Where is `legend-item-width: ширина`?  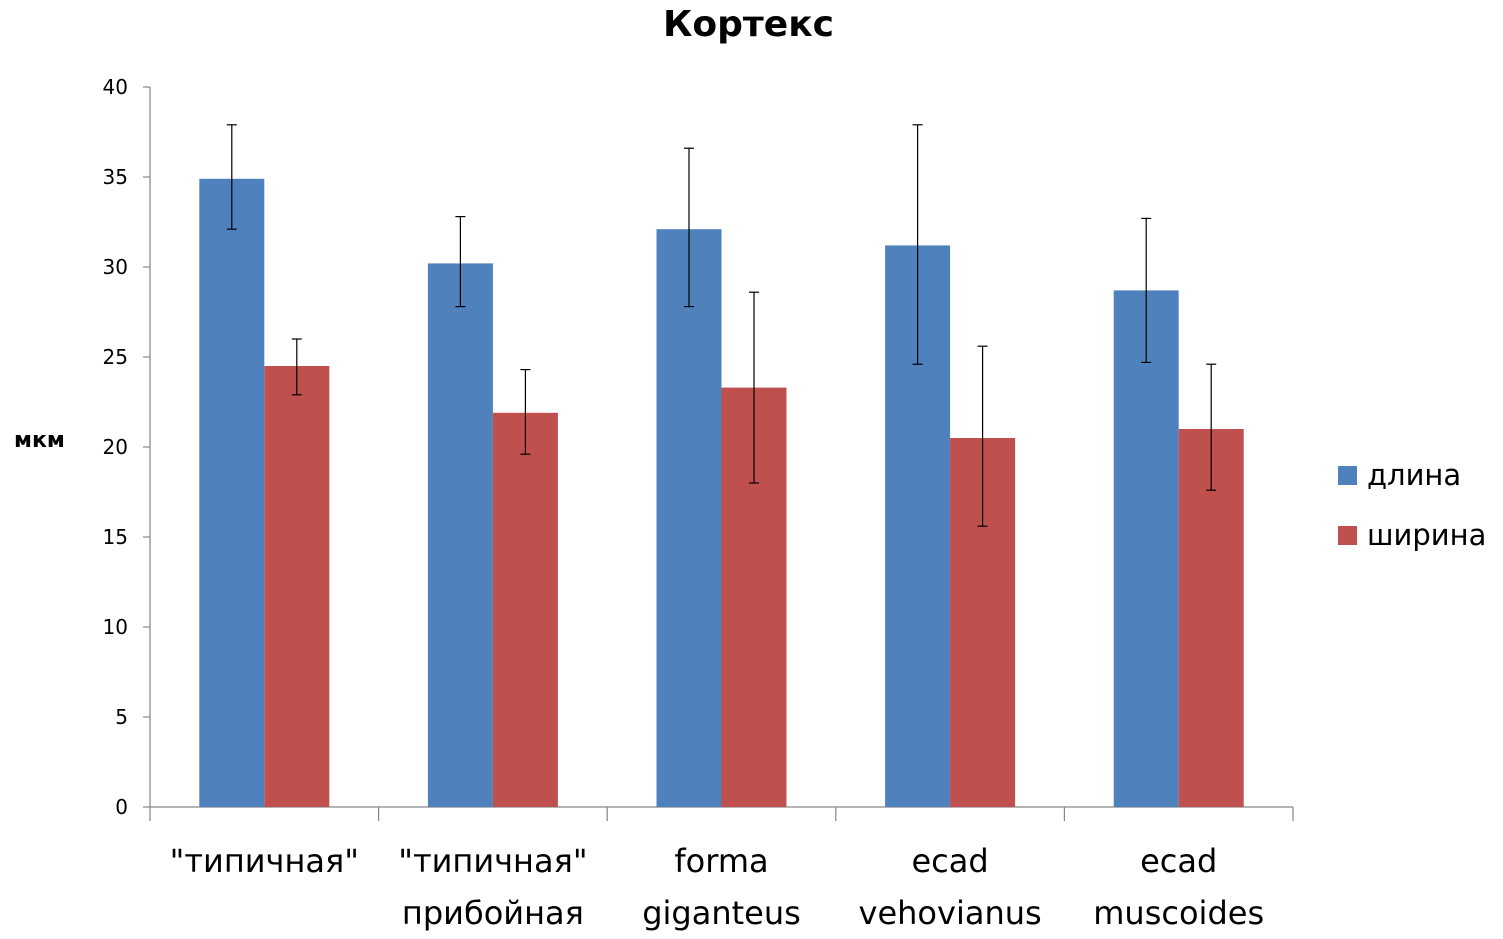
legend-item-width: ширина is located at coordinates (1412, 535).